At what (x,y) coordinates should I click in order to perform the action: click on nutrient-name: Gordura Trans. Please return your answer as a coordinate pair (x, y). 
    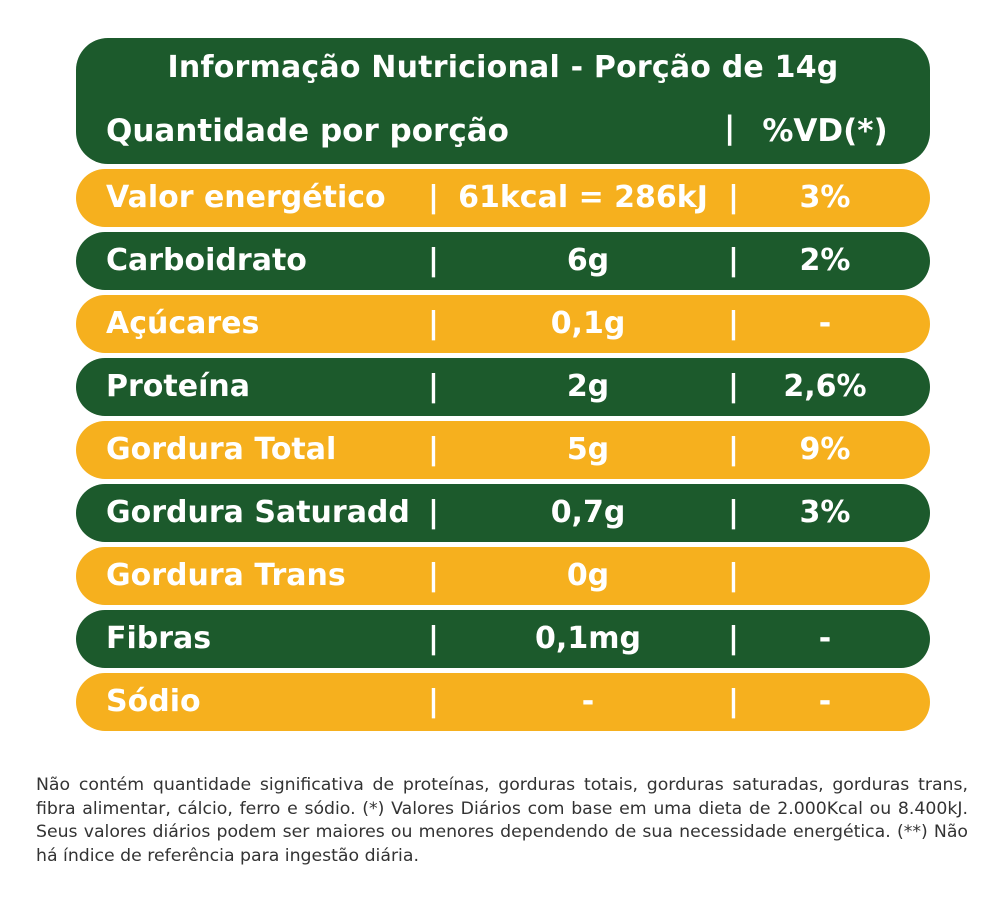
    Looking at the image, I should click on (226, 575).